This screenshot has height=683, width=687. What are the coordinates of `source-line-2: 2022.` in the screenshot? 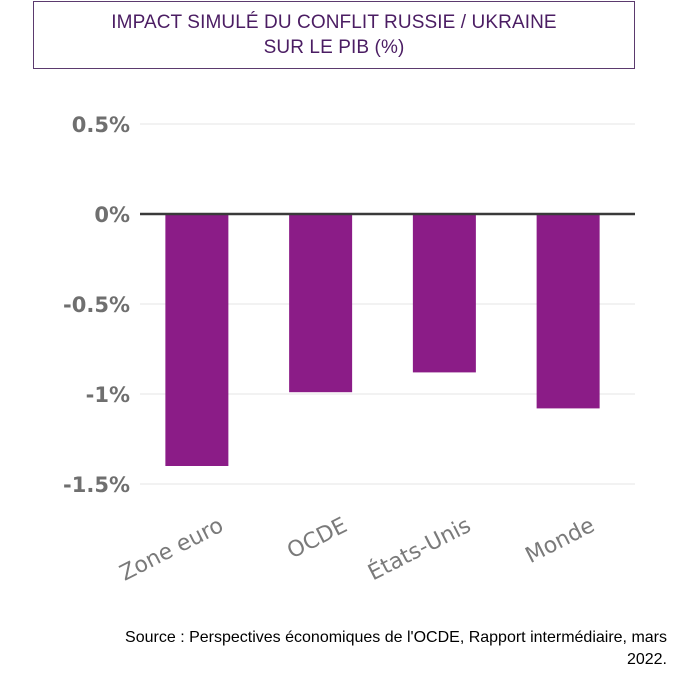 It's located at (646, 659).